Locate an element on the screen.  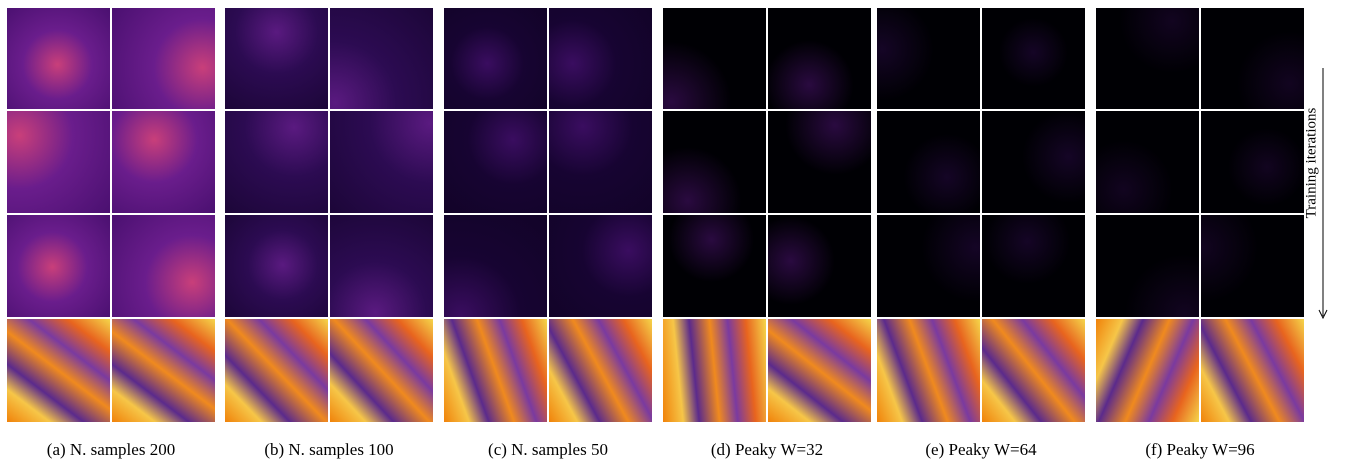
arrow-head is located at coordinates (1323, 314).